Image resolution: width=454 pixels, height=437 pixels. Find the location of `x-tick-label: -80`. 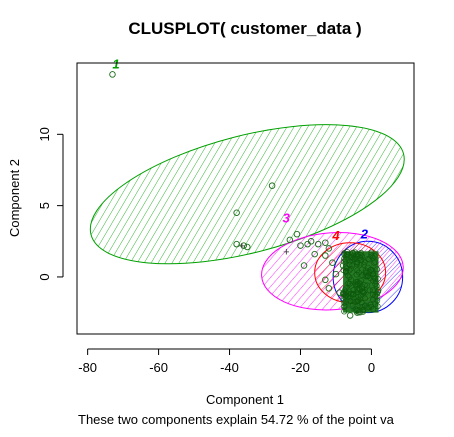

x-tick-label: -80 is located at coordinates (87, 367).